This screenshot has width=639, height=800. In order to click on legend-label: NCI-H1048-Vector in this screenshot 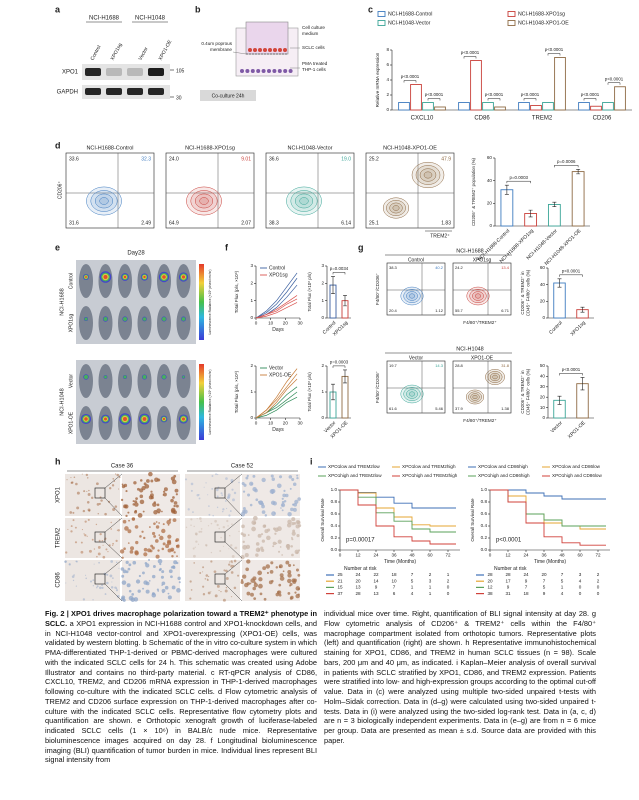, I will do `click(409, 23)`.